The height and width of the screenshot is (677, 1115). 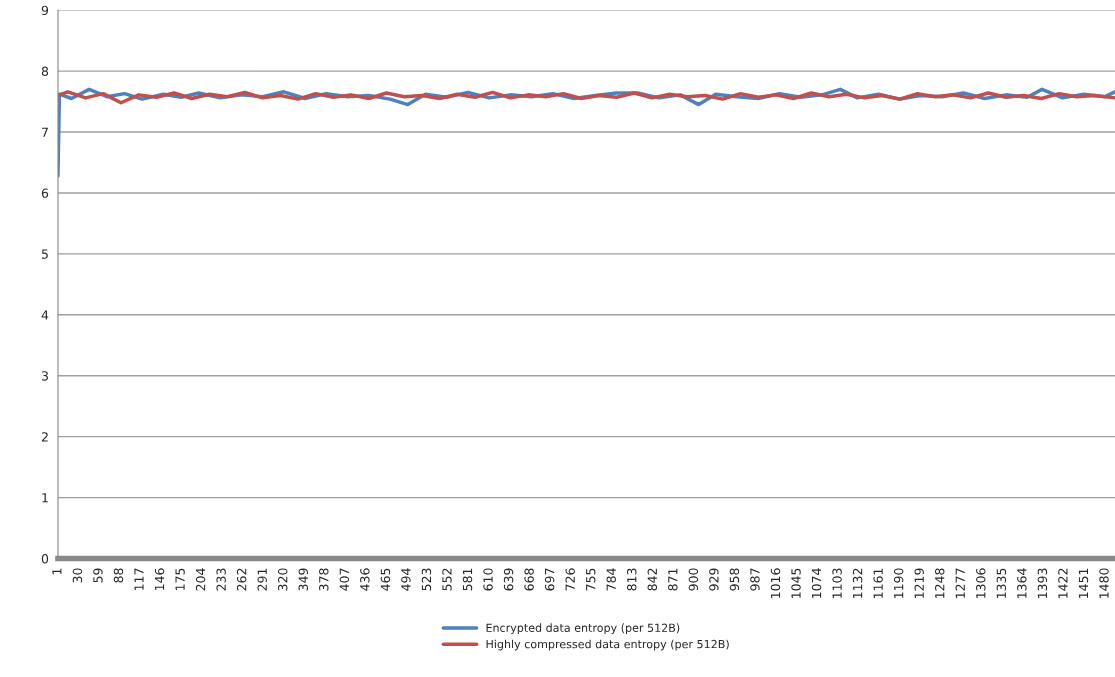 I want to click on x-tick-label: 697, so click(x=549, y=579).